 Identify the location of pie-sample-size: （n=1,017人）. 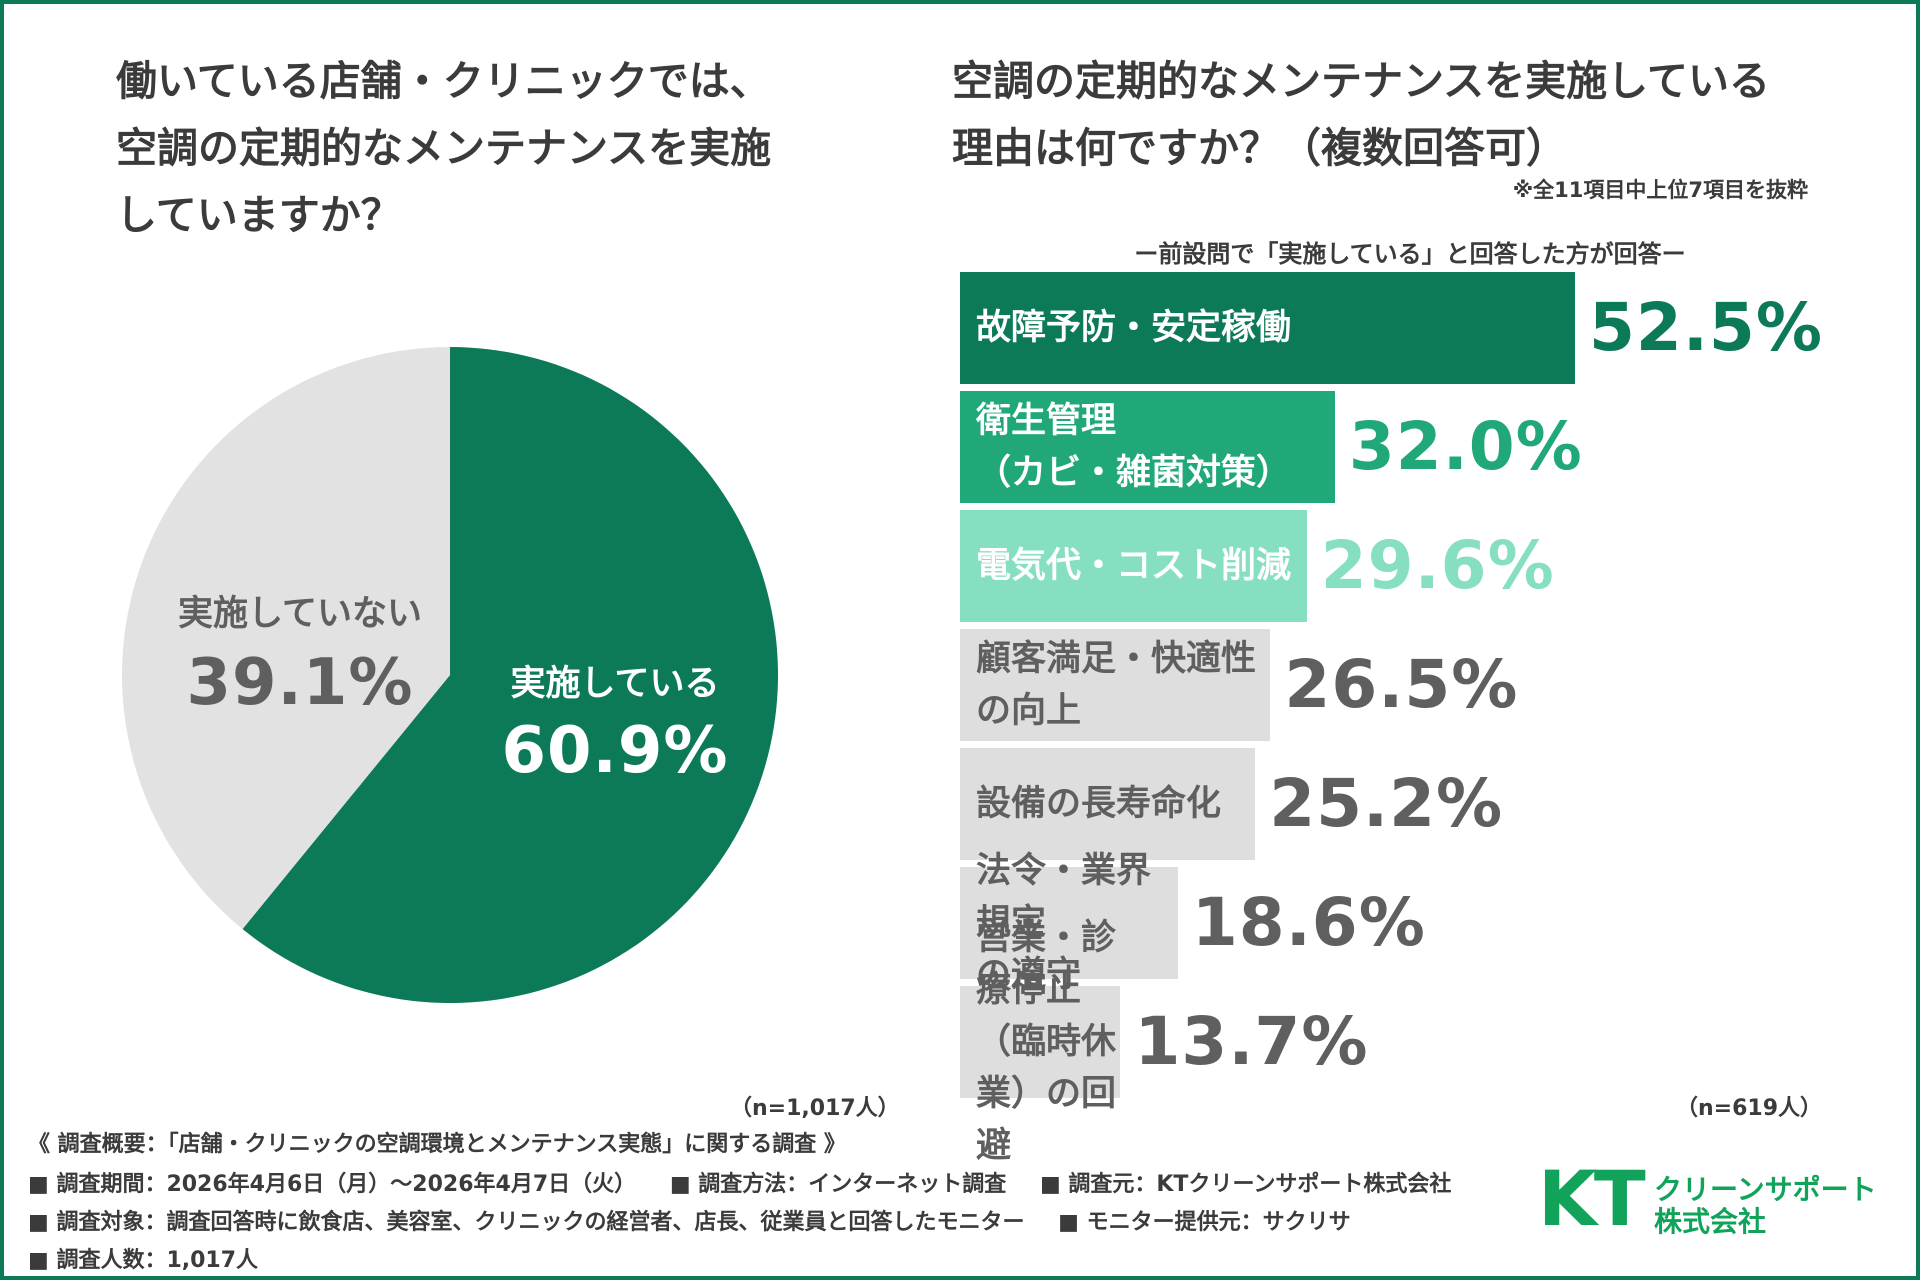
(815, 1108).